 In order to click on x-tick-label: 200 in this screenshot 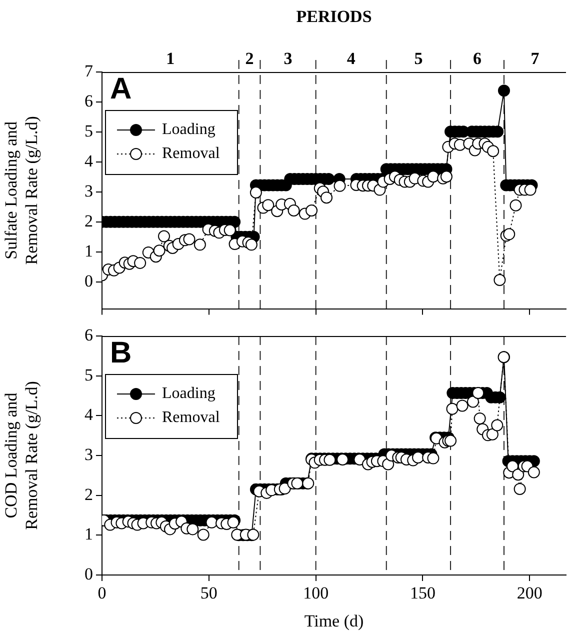, I will do `click(529, 593)`.